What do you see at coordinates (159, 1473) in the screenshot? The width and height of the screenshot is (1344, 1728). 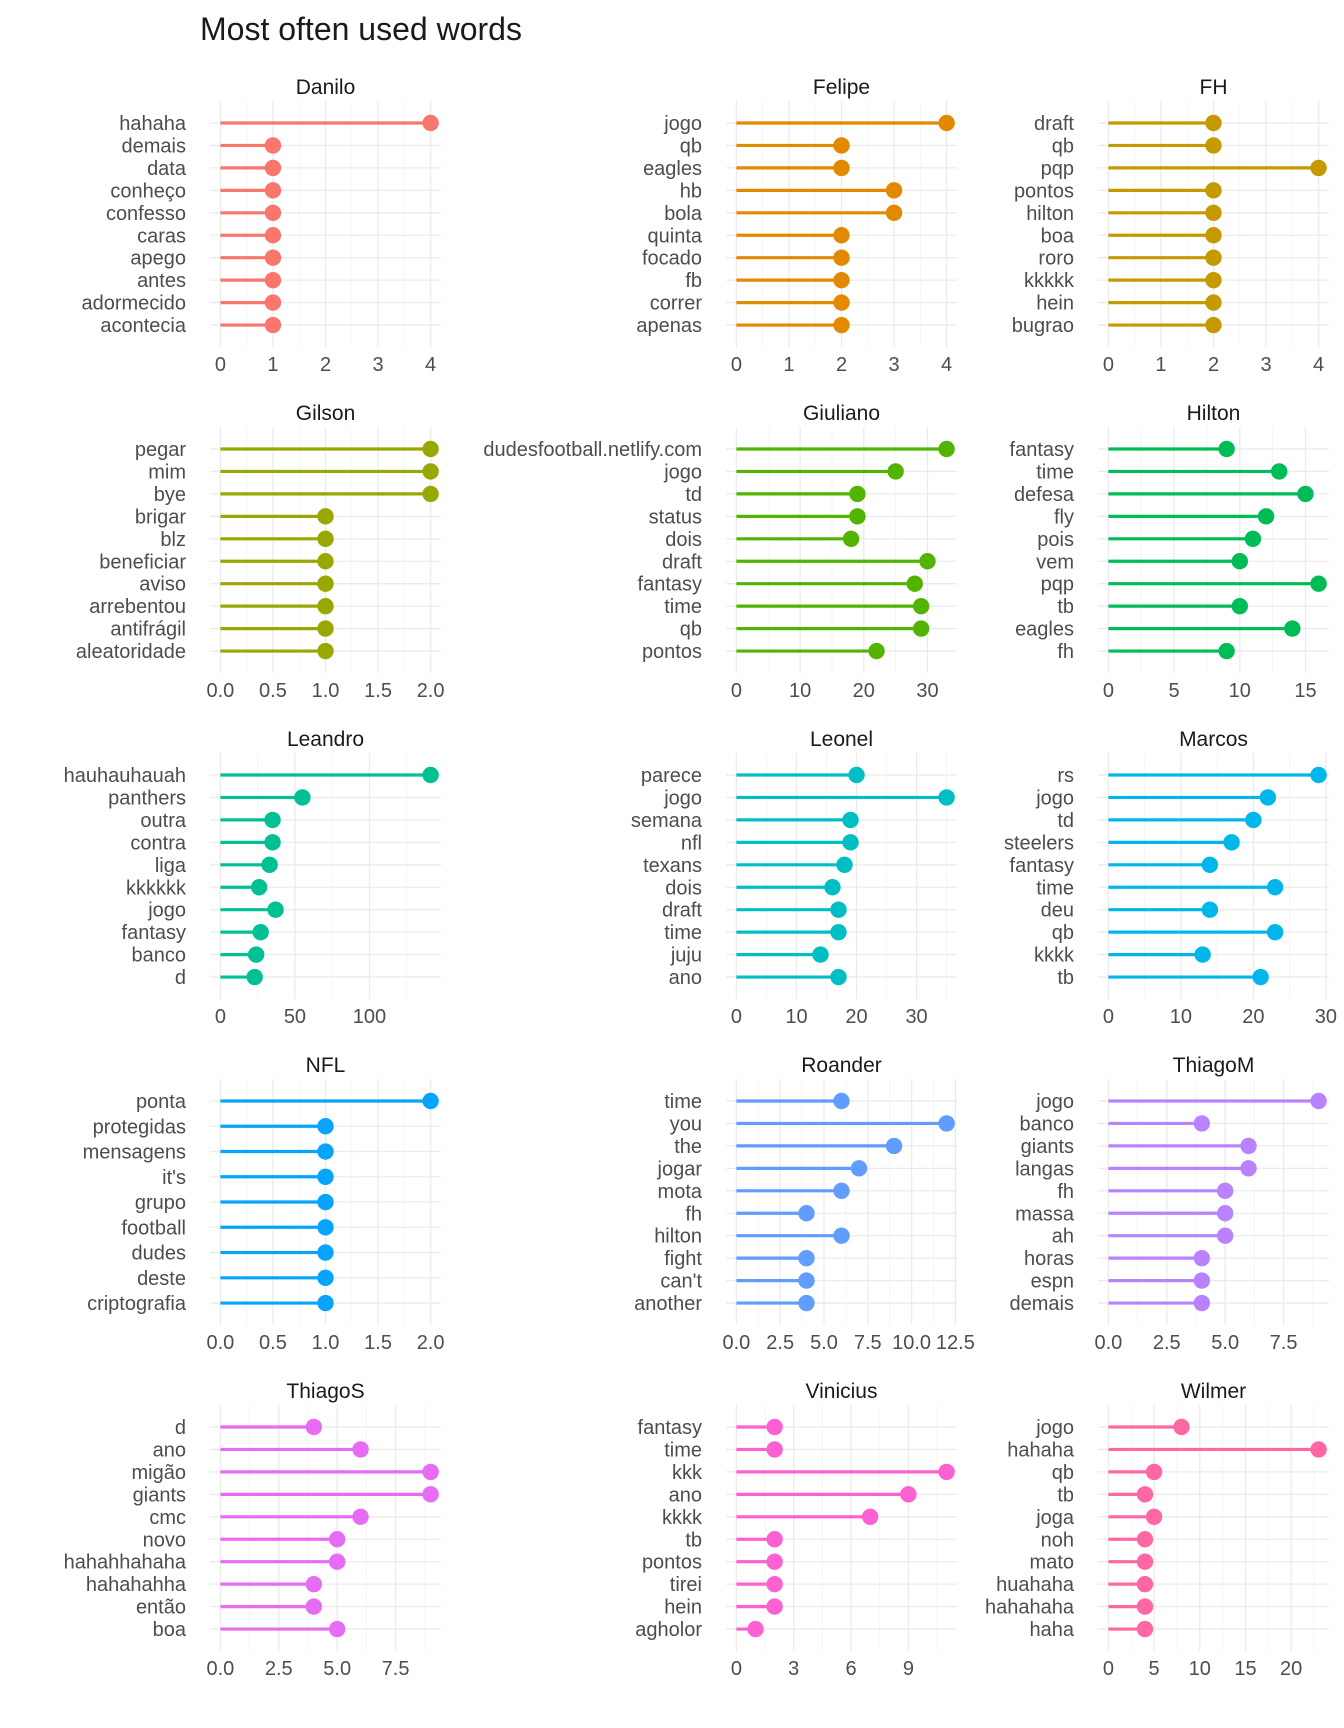 I see `category-label: migão` at bounding box center [159, 1473].